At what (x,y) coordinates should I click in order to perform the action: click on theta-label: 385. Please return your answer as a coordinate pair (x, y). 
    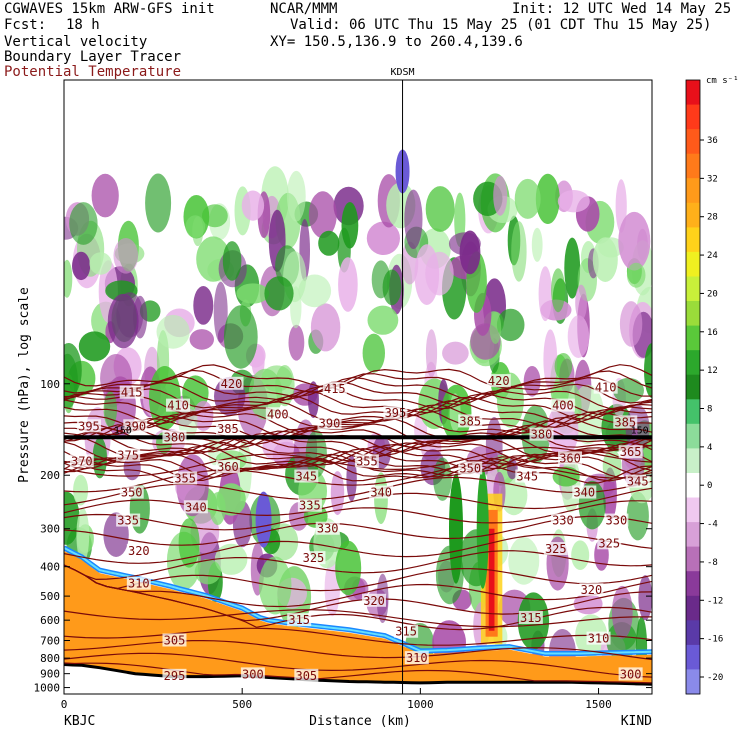
    Looking at the image, I should click on (228, 429).